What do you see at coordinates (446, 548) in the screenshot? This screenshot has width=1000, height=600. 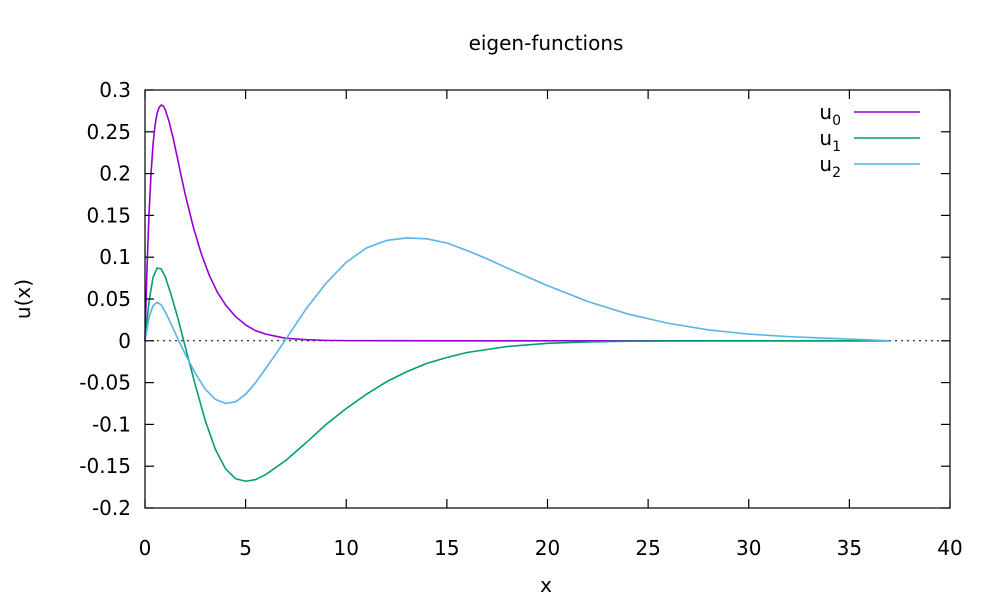 I see `x-tick-label: 15` at bounding box center [446, 548].